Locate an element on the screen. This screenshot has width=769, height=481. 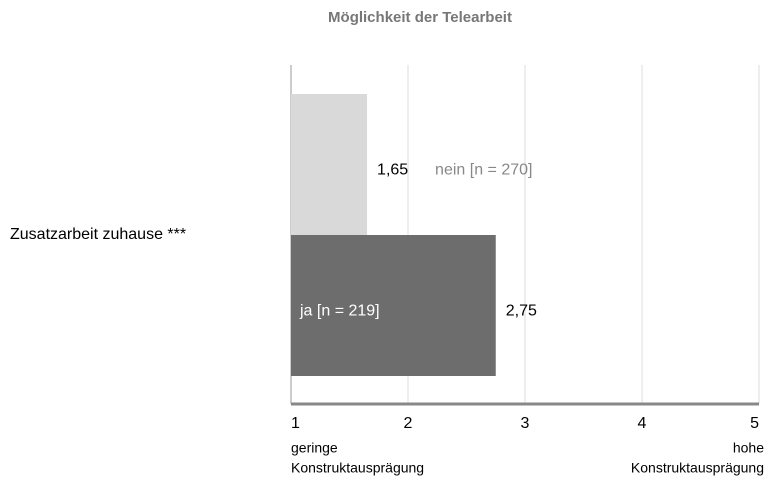
value-label: 1,65 is located at coordinates (392, 169).